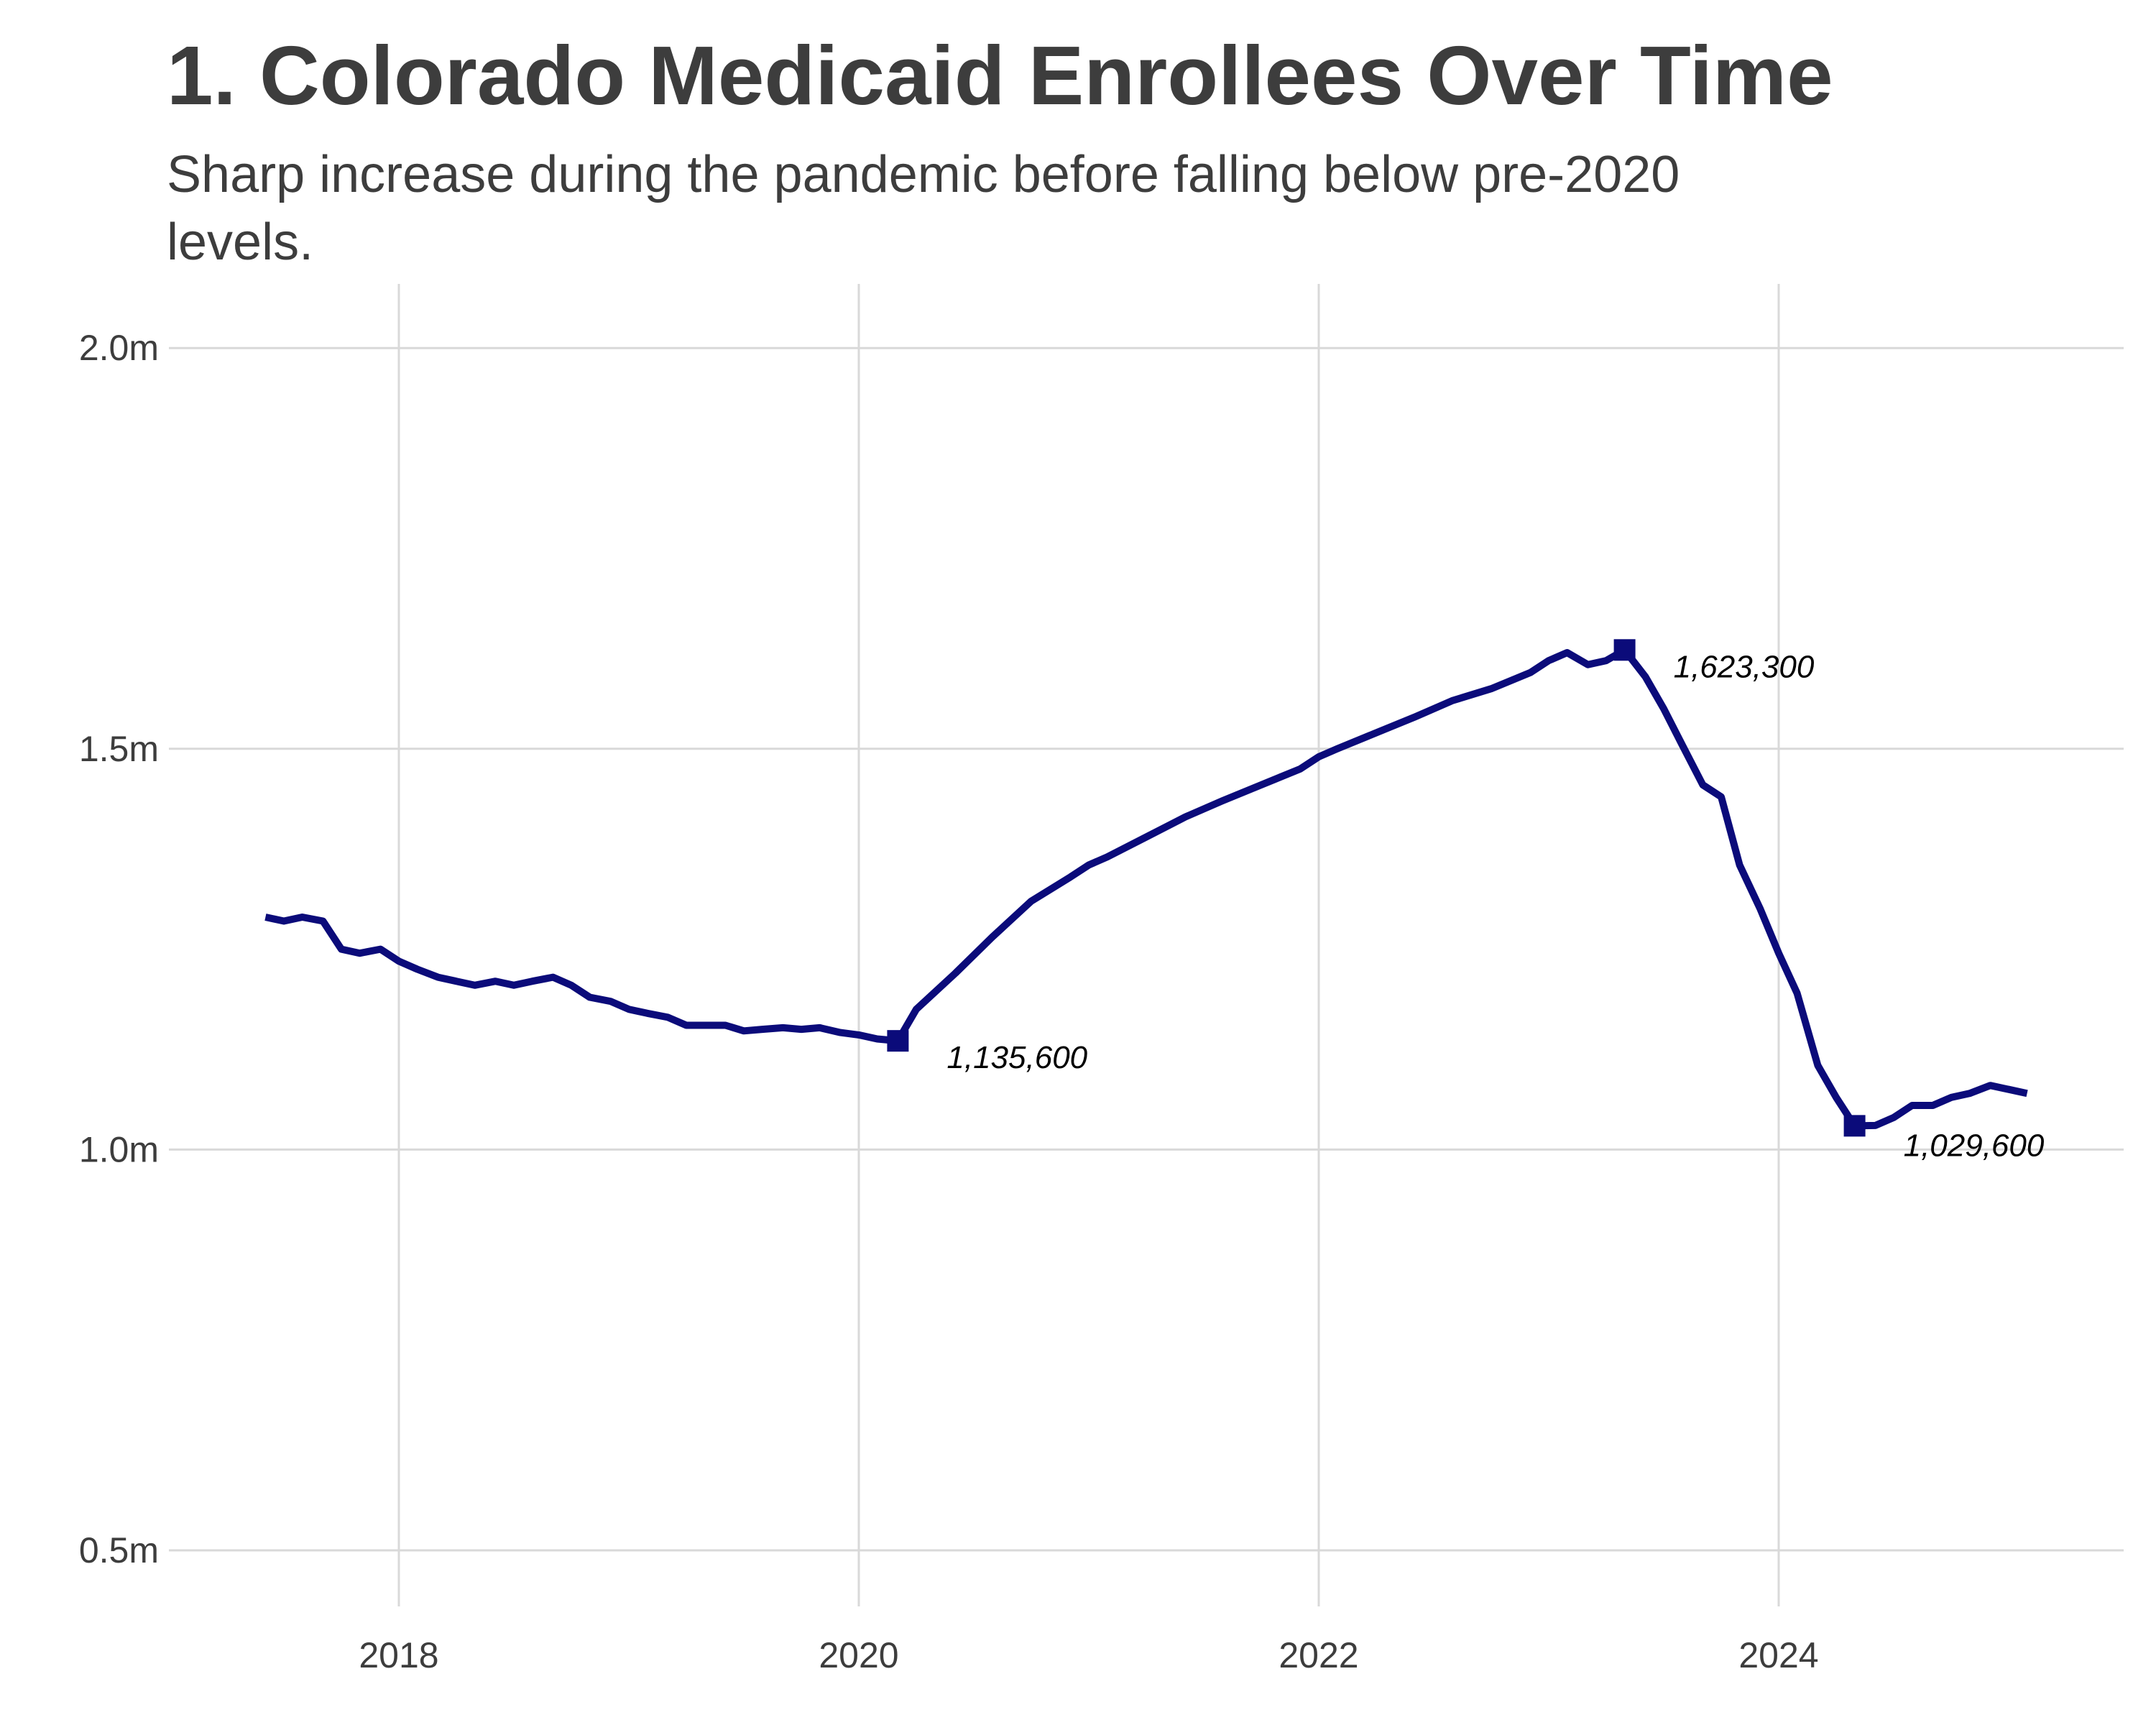  What do you see at coordinates (119, 348) in the screenshot?
I see `y-tick-label: 2.0m` at bounding box center [119, 348].